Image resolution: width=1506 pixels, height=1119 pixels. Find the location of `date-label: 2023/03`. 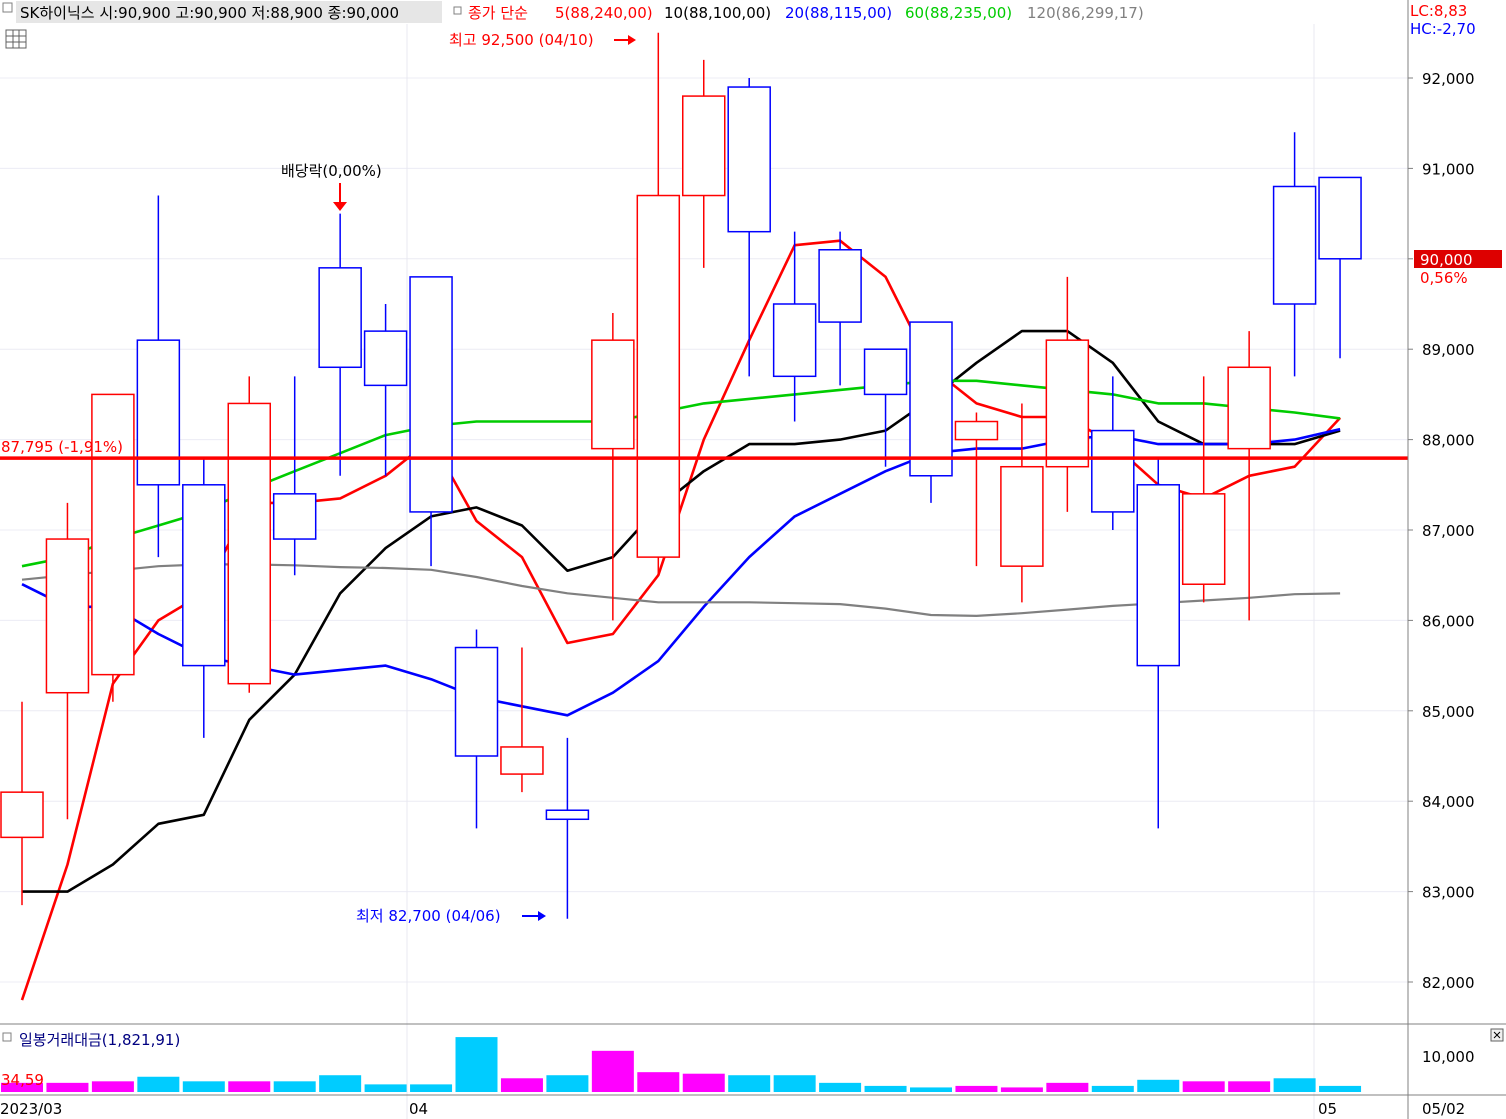

date-label: 2023/03 is located at coordinates (31, 1109).